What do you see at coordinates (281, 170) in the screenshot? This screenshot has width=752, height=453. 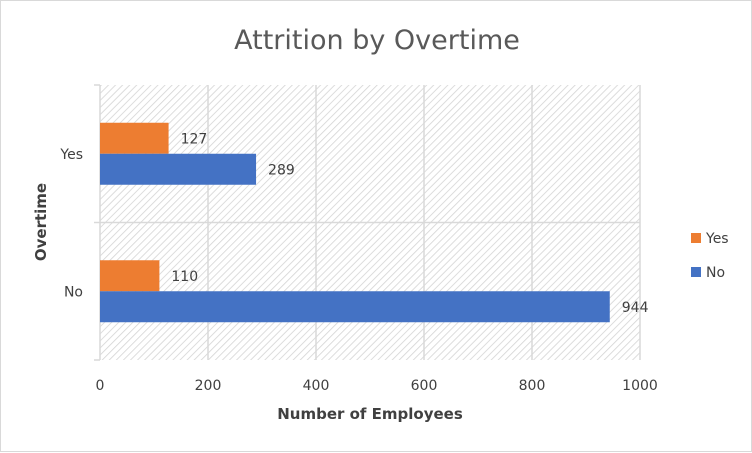 I see `data-label: 289` at bounding box center [281, 170].